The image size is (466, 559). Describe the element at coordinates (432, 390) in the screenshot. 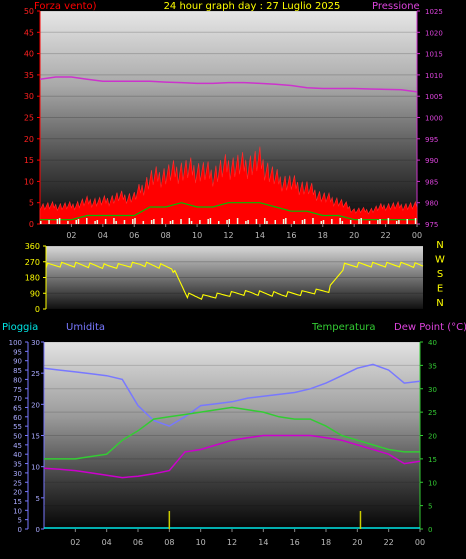

I see `temperature-axis-tick-label: 30` at that location.